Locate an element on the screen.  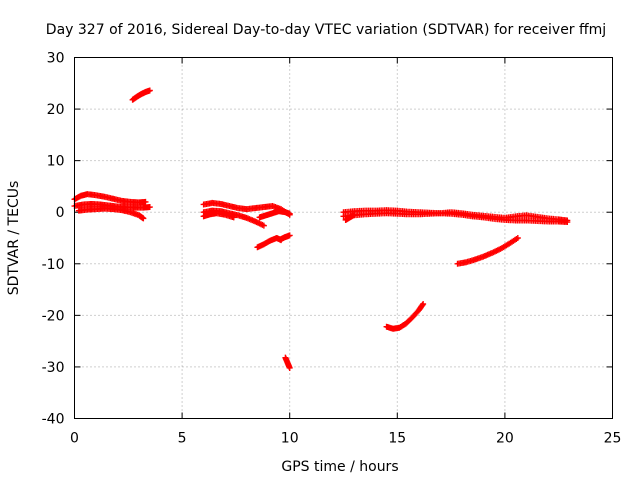
series-arc-h is located at coordinates (274, 214).